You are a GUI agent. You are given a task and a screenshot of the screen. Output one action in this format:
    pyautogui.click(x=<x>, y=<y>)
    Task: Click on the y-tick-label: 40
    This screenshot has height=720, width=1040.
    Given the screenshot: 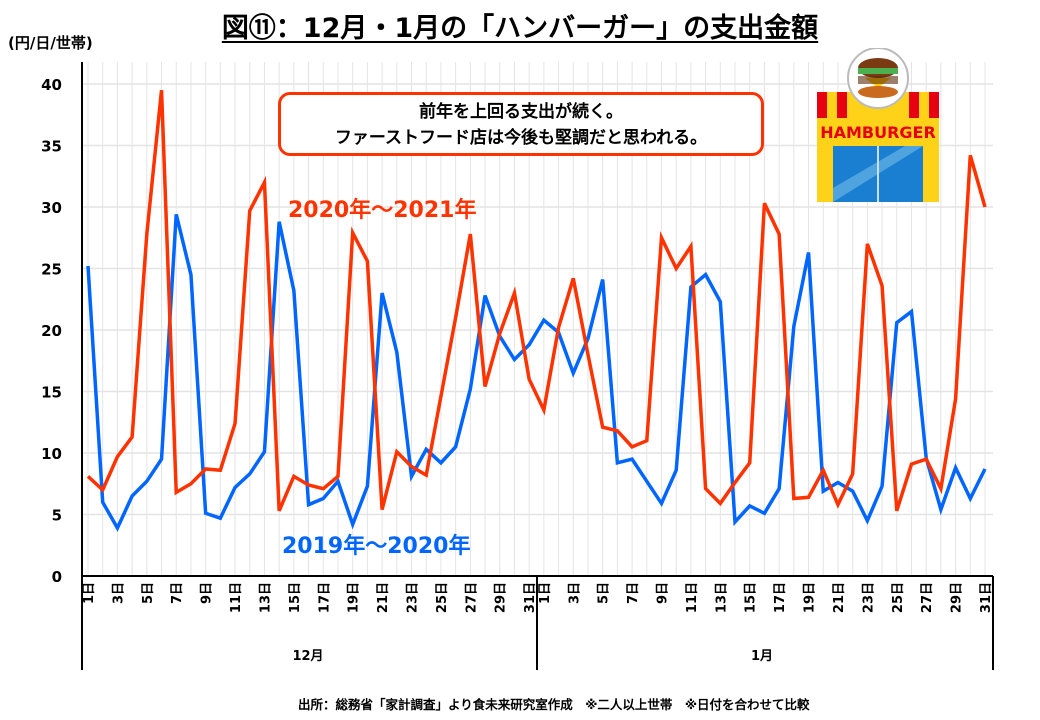 What is the action you would take?
    pyautogui.click(x=51, y=85)
    